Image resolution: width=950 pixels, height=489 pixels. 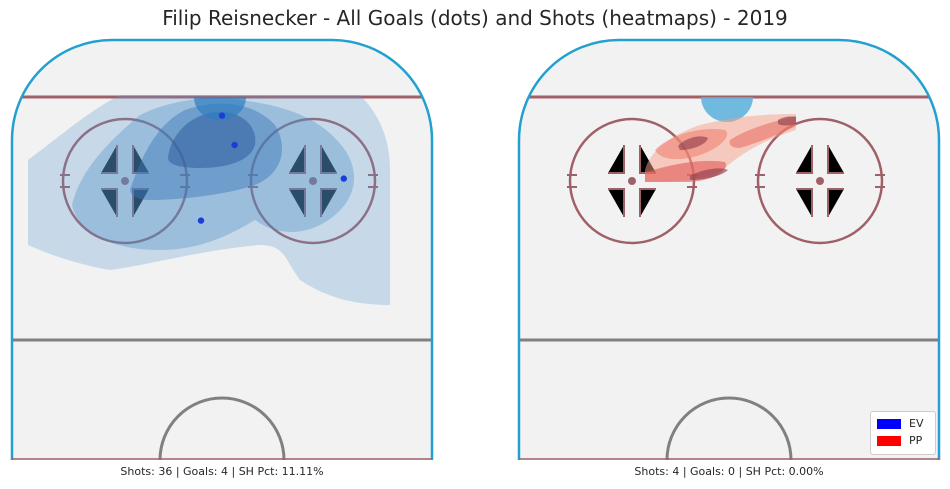 What do you see at coordinates (729, 428) in the screenshot?
I see `center-circle-right` at bounding box center [729, 428].